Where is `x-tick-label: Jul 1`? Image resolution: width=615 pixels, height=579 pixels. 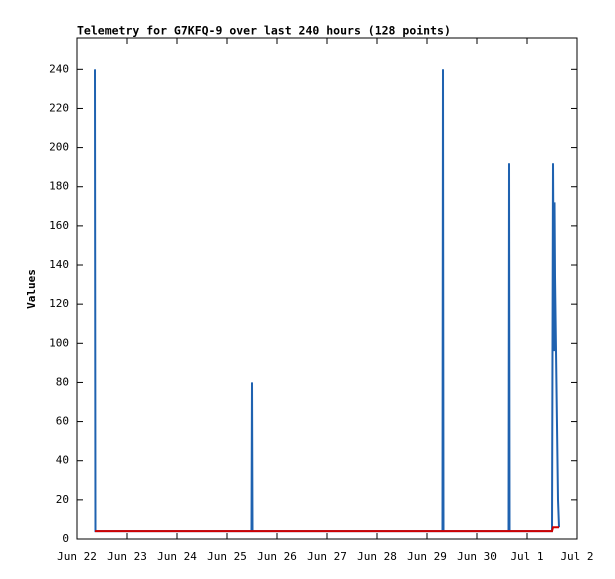 x-tick-label: Jul 1 is located at coordinates (526, 556).